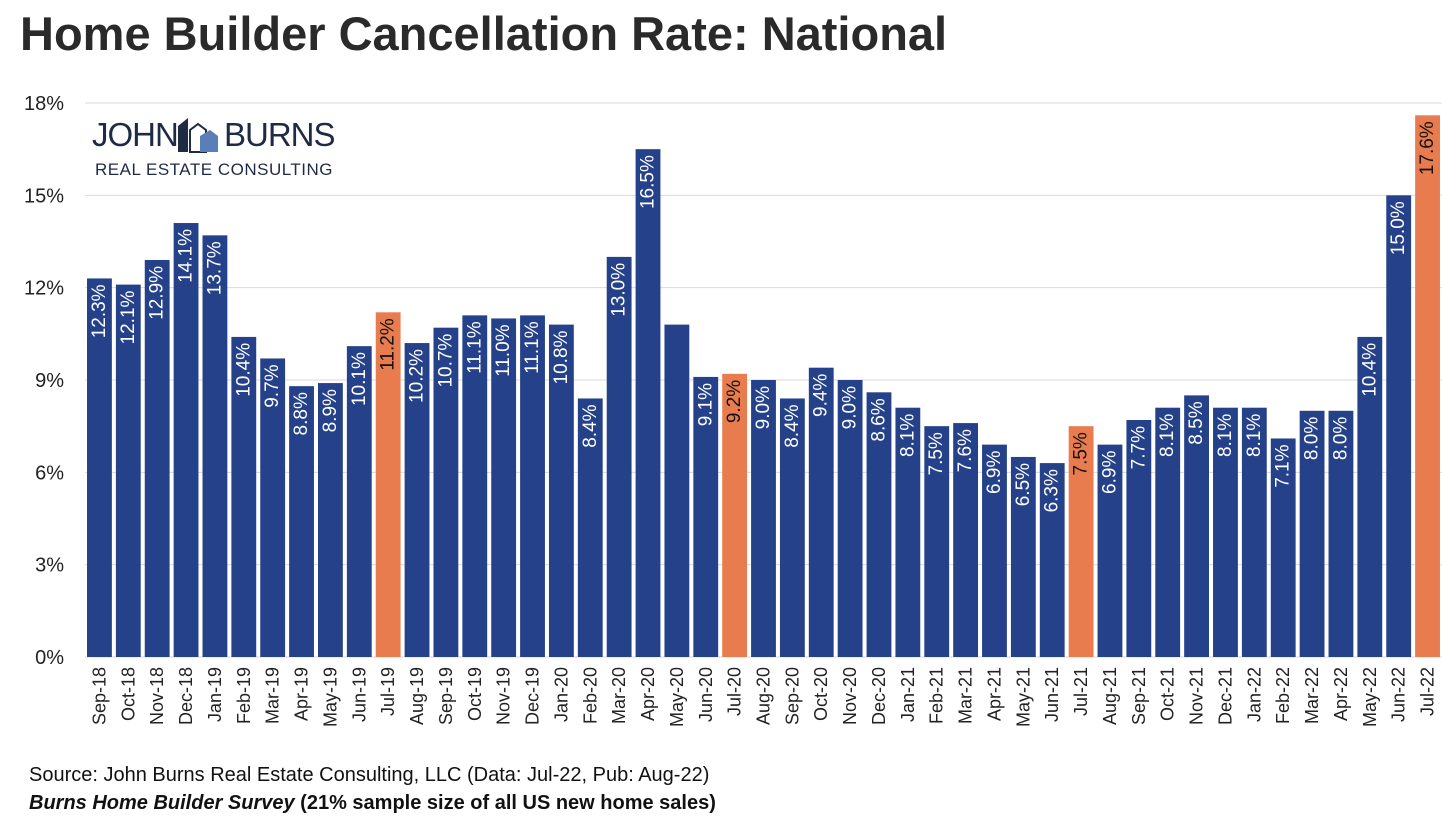 Image resolution: width=1456 pixels, height=827 pixels. Describe the element at coordinates (128, 317) in the screenshot. I see `data-label: 12.1%` at that location.